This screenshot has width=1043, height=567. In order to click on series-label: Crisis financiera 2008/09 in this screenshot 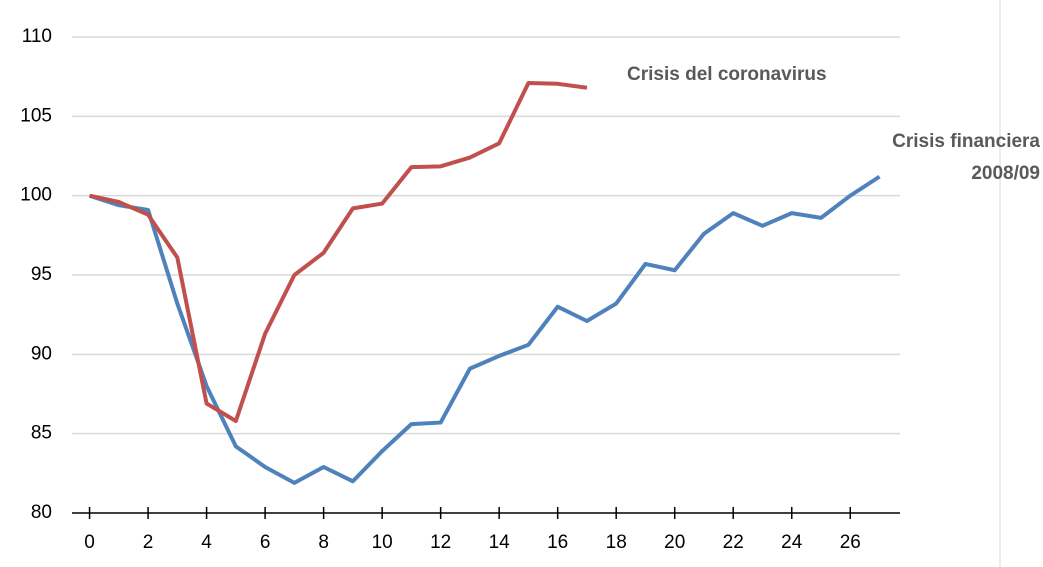, I will do `click(966, 157)`.